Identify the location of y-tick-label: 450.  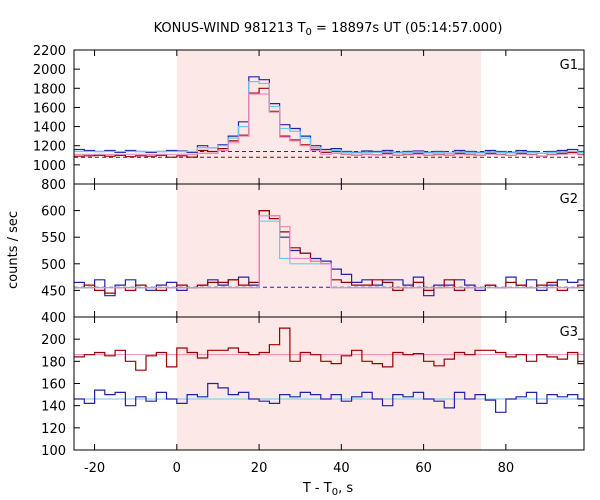
(53, 291).